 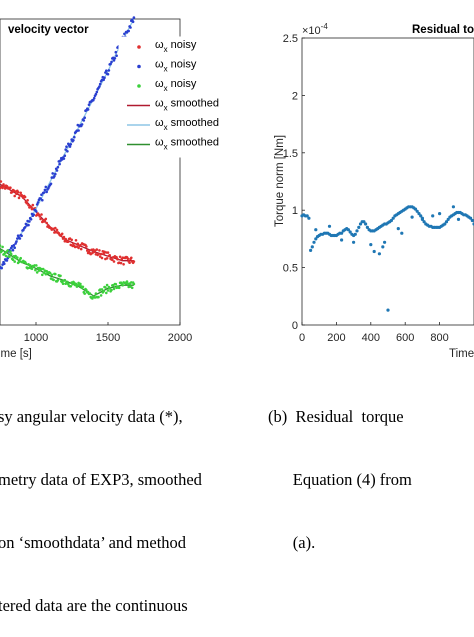 What do you see at coordinates (325, 26) in the screenshot?
I see `right-y-exponent-power: -4` at bounding box center [325, 26].